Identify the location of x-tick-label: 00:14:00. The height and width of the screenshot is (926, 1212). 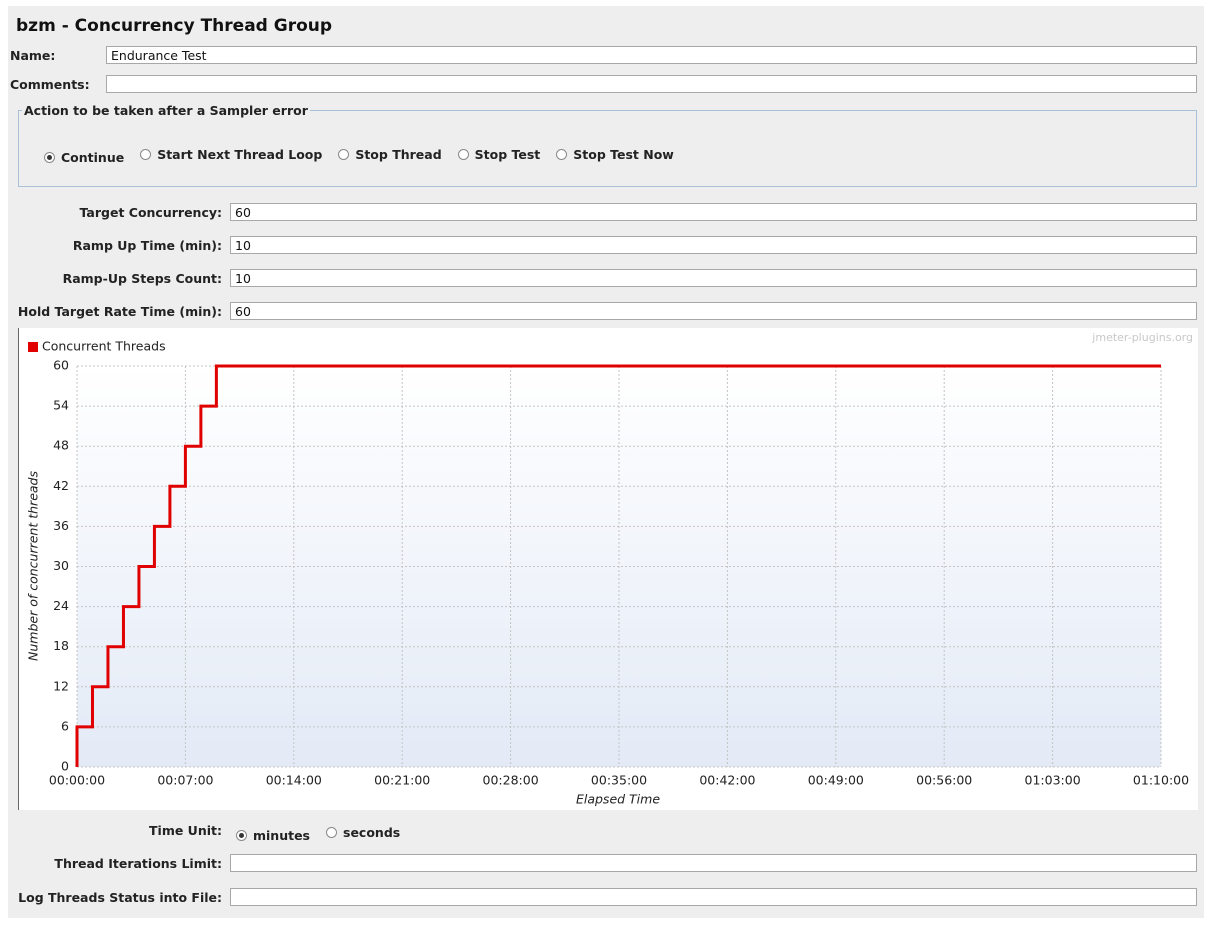
(294, 780).